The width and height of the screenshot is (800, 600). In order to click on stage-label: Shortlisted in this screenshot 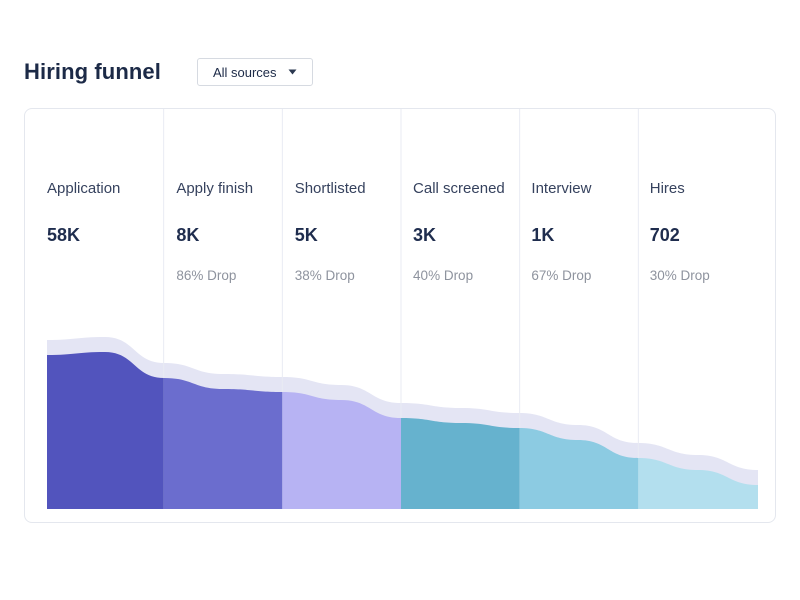, I will do `click(330, 188)`.